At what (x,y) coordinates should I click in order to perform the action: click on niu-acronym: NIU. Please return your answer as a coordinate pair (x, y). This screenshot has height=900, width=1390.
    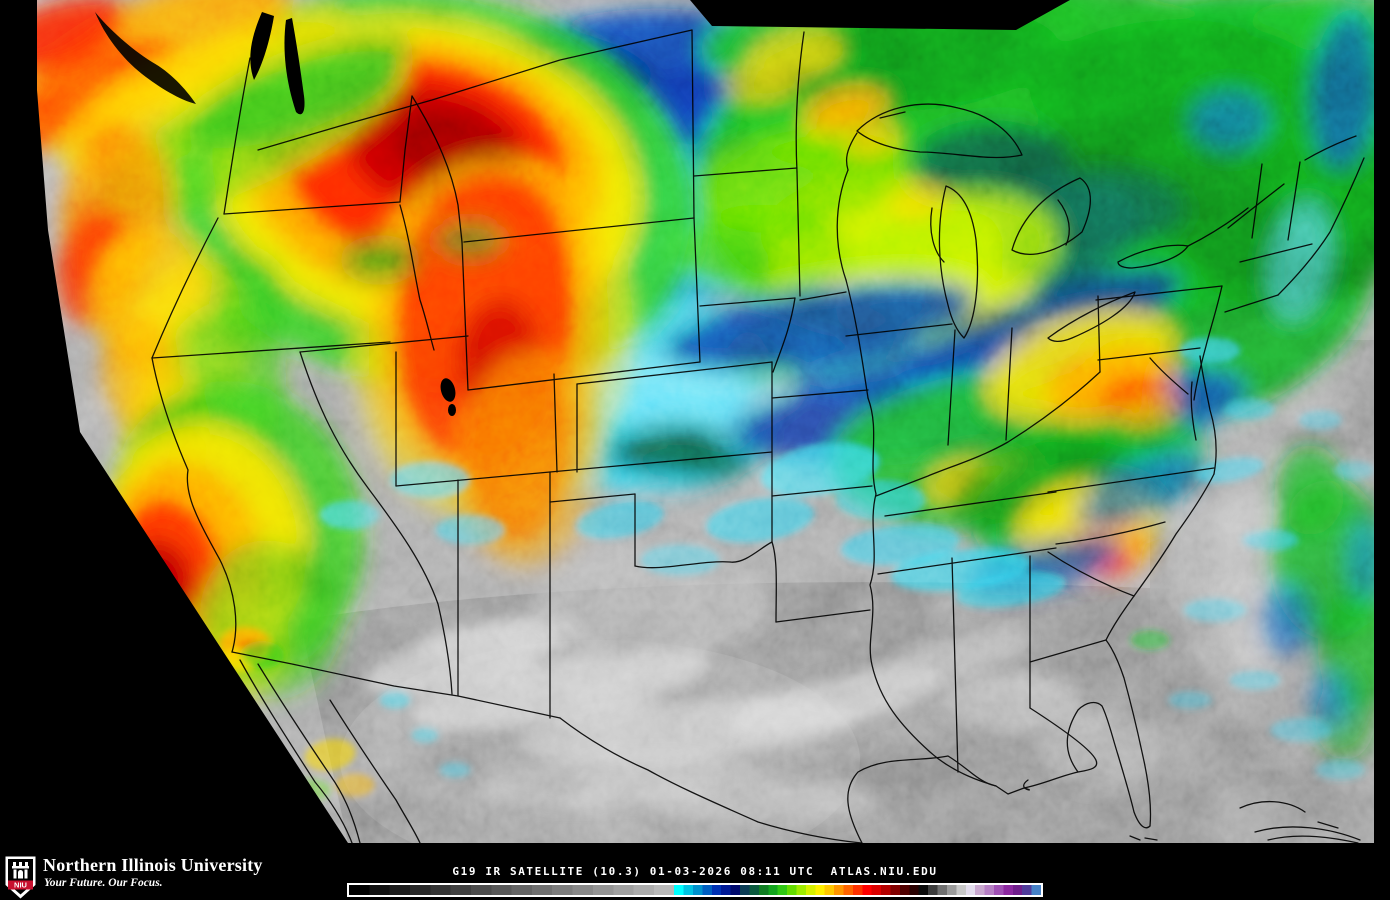
    Looking at the image, I should click on (20, 885).